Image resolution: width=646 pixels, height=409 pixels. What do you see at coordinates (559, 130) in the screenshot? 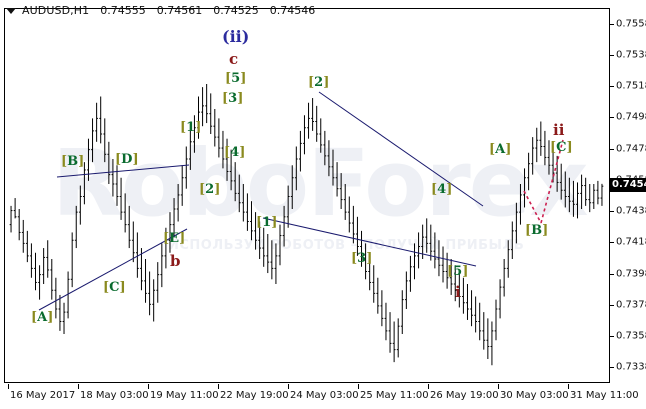
I see `label-ii-forecast: ii` at bounding box center [559, 130].